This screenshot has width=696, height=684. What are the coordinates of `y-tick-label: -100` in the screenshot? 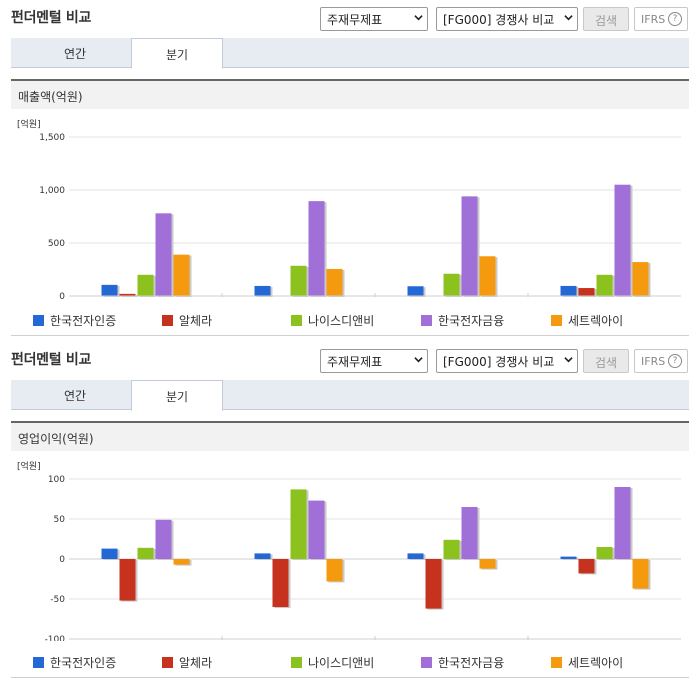 It's located at (55, 638).